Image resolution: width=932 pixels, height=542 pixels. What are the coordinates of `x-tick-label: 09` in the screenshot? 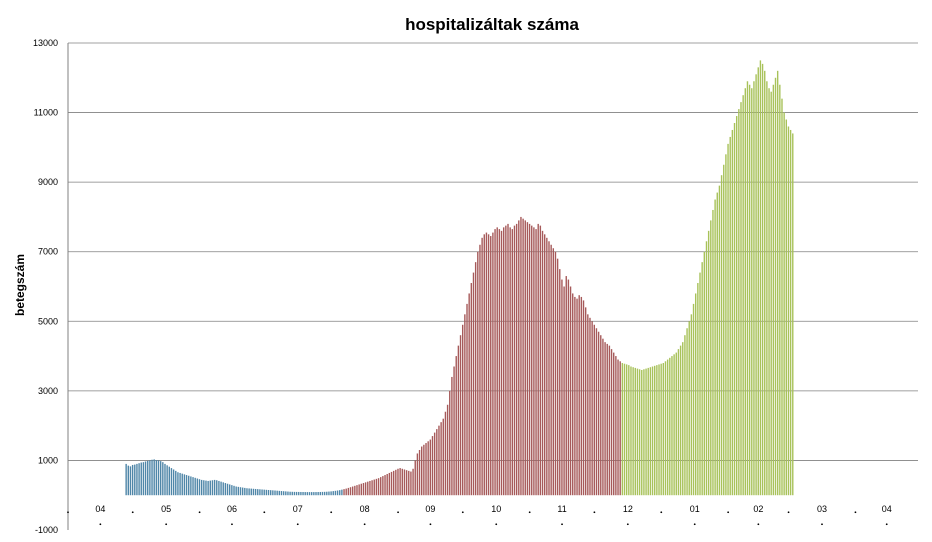 It's located at (430, 509).